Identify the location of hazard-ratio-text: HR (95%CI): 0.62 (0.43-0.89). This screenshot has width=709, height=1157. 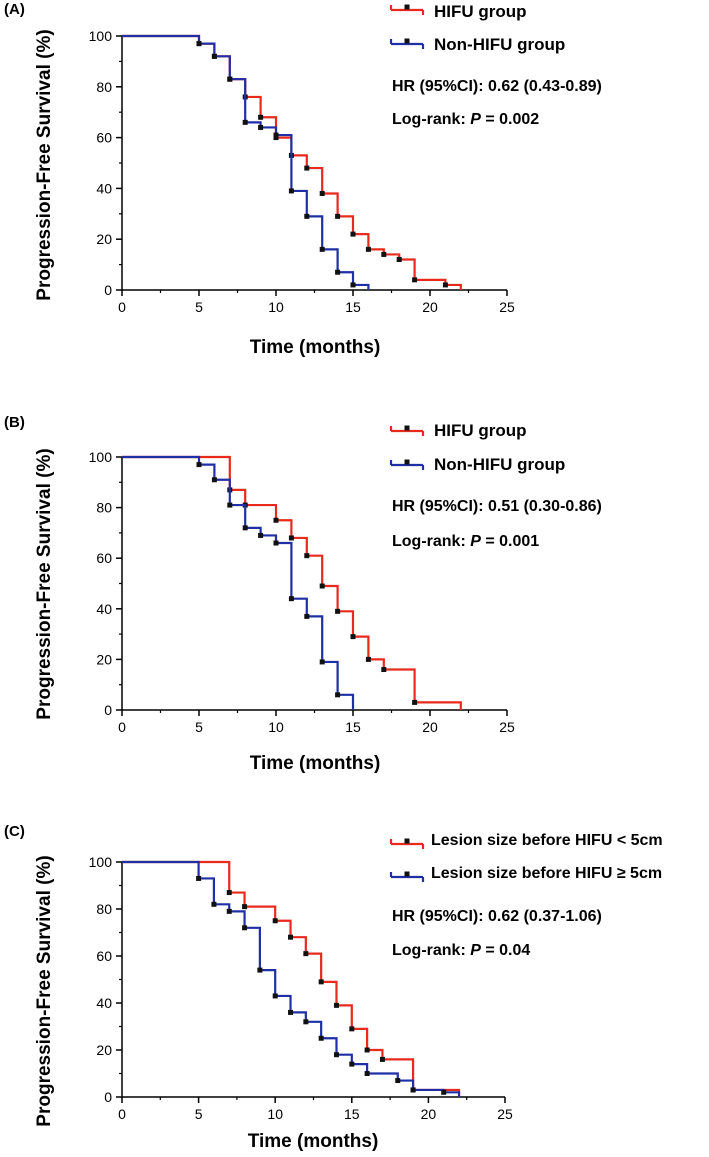
(497, 86).